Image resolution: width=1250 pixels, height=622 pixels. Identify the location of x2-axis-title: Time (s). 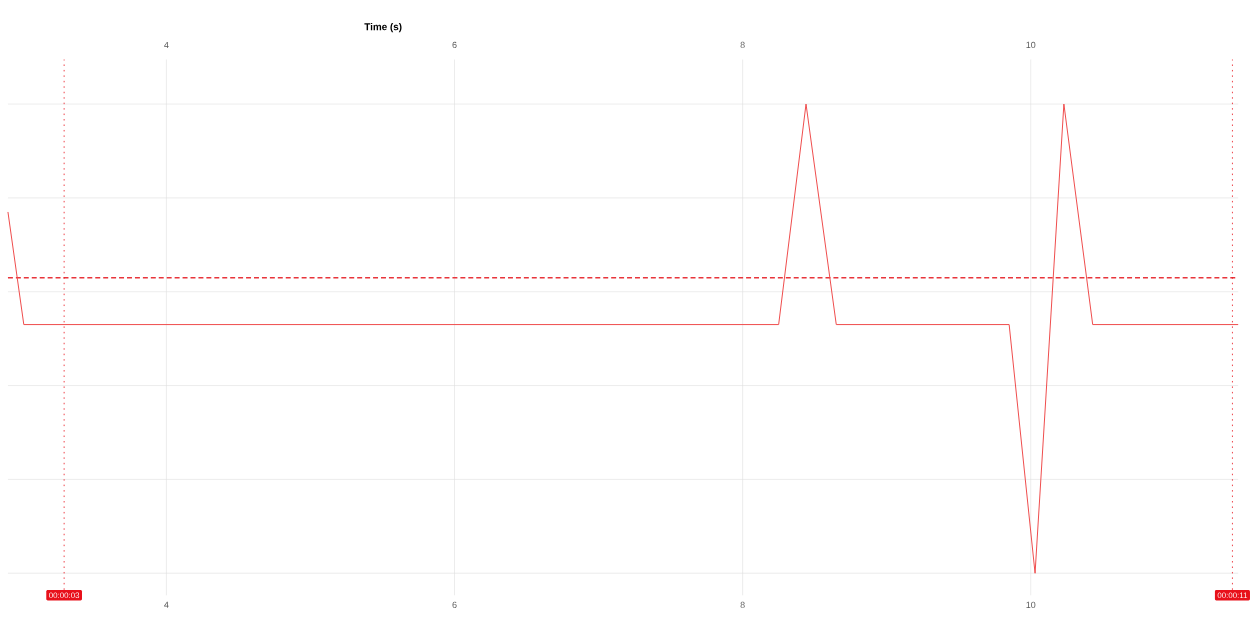
(383, 27).